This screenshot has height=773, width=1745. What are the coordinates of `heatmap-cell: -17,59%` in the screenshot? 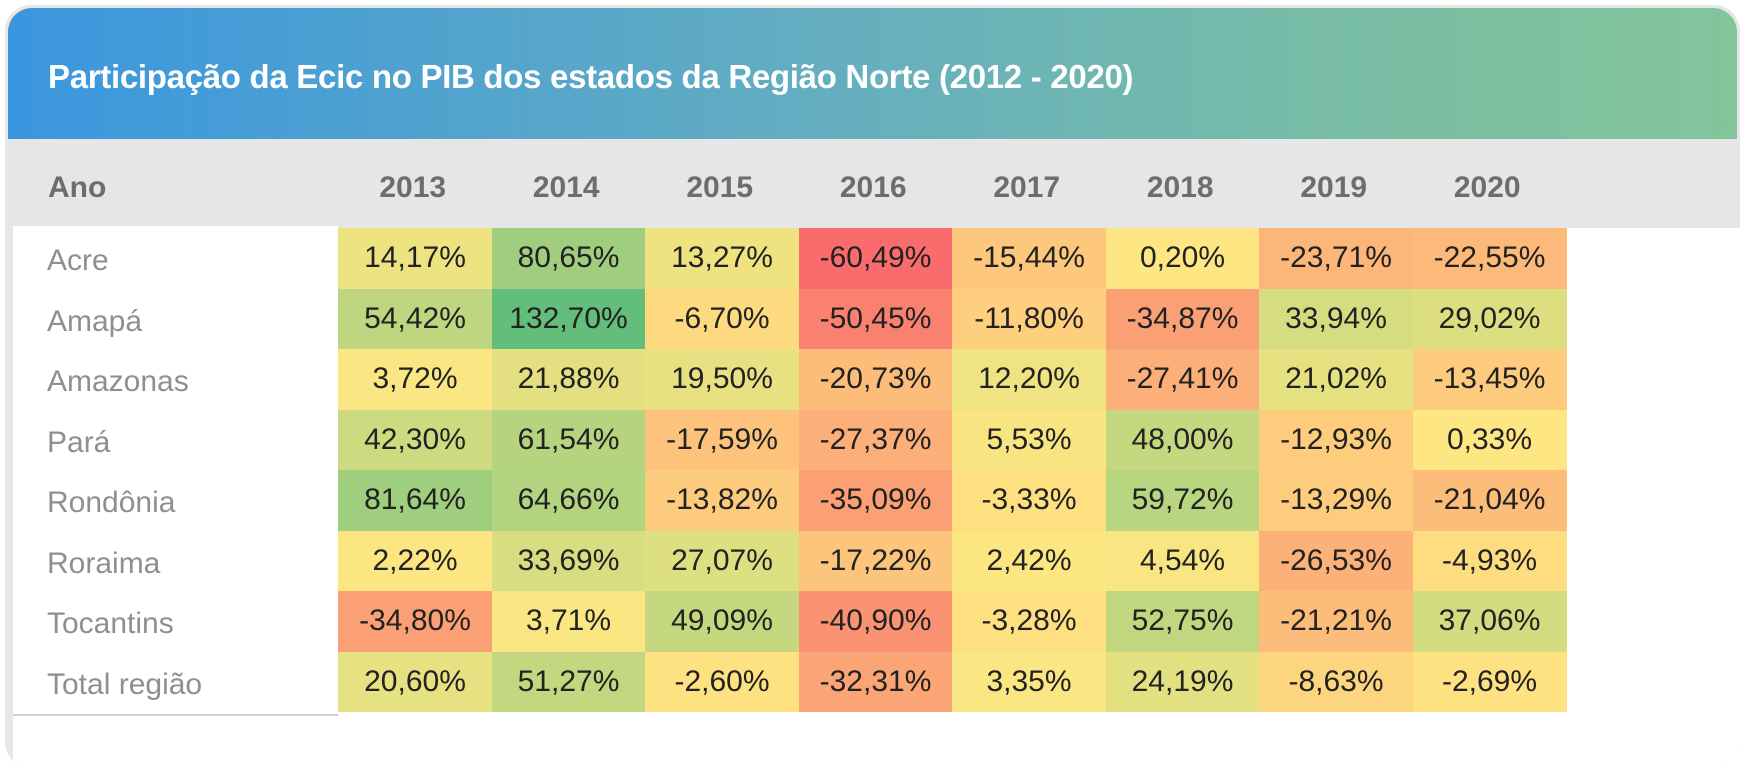 It's located at (722, 439).